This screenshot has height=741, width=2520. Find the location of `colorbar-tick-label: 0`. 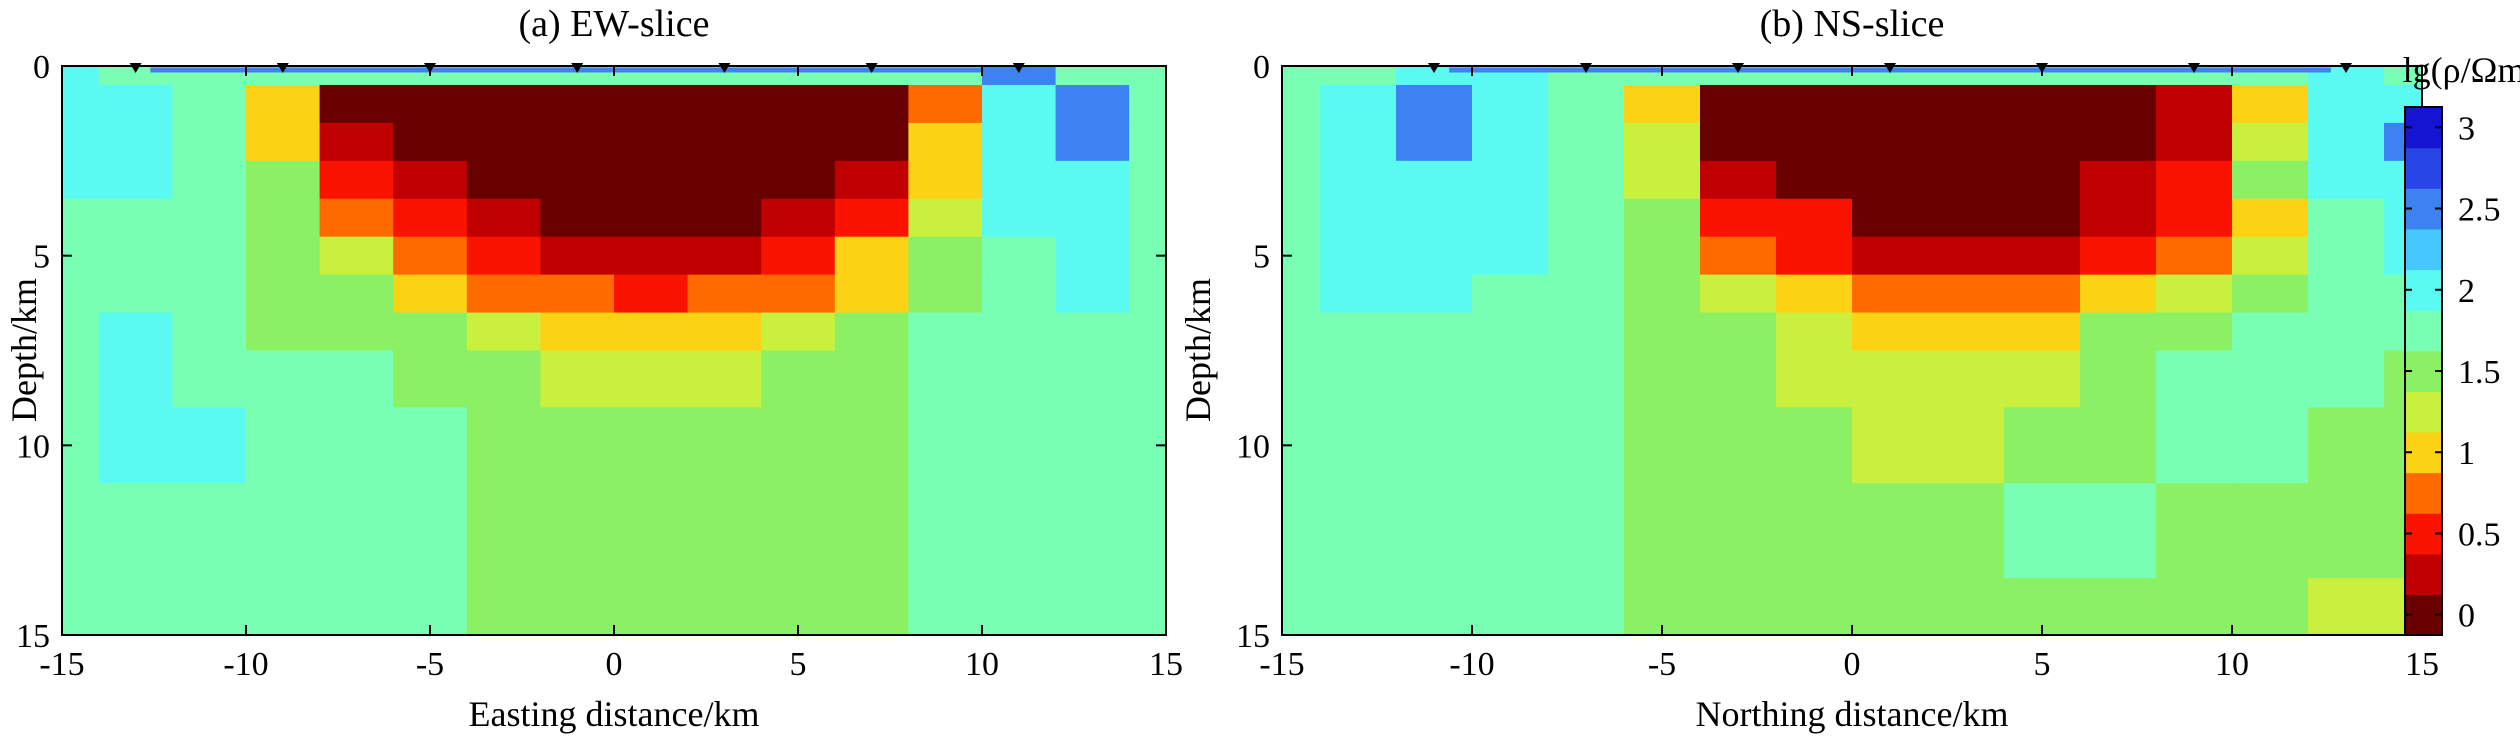

colorbar-tick-label: 0 is located at coordinates (2466, 616).